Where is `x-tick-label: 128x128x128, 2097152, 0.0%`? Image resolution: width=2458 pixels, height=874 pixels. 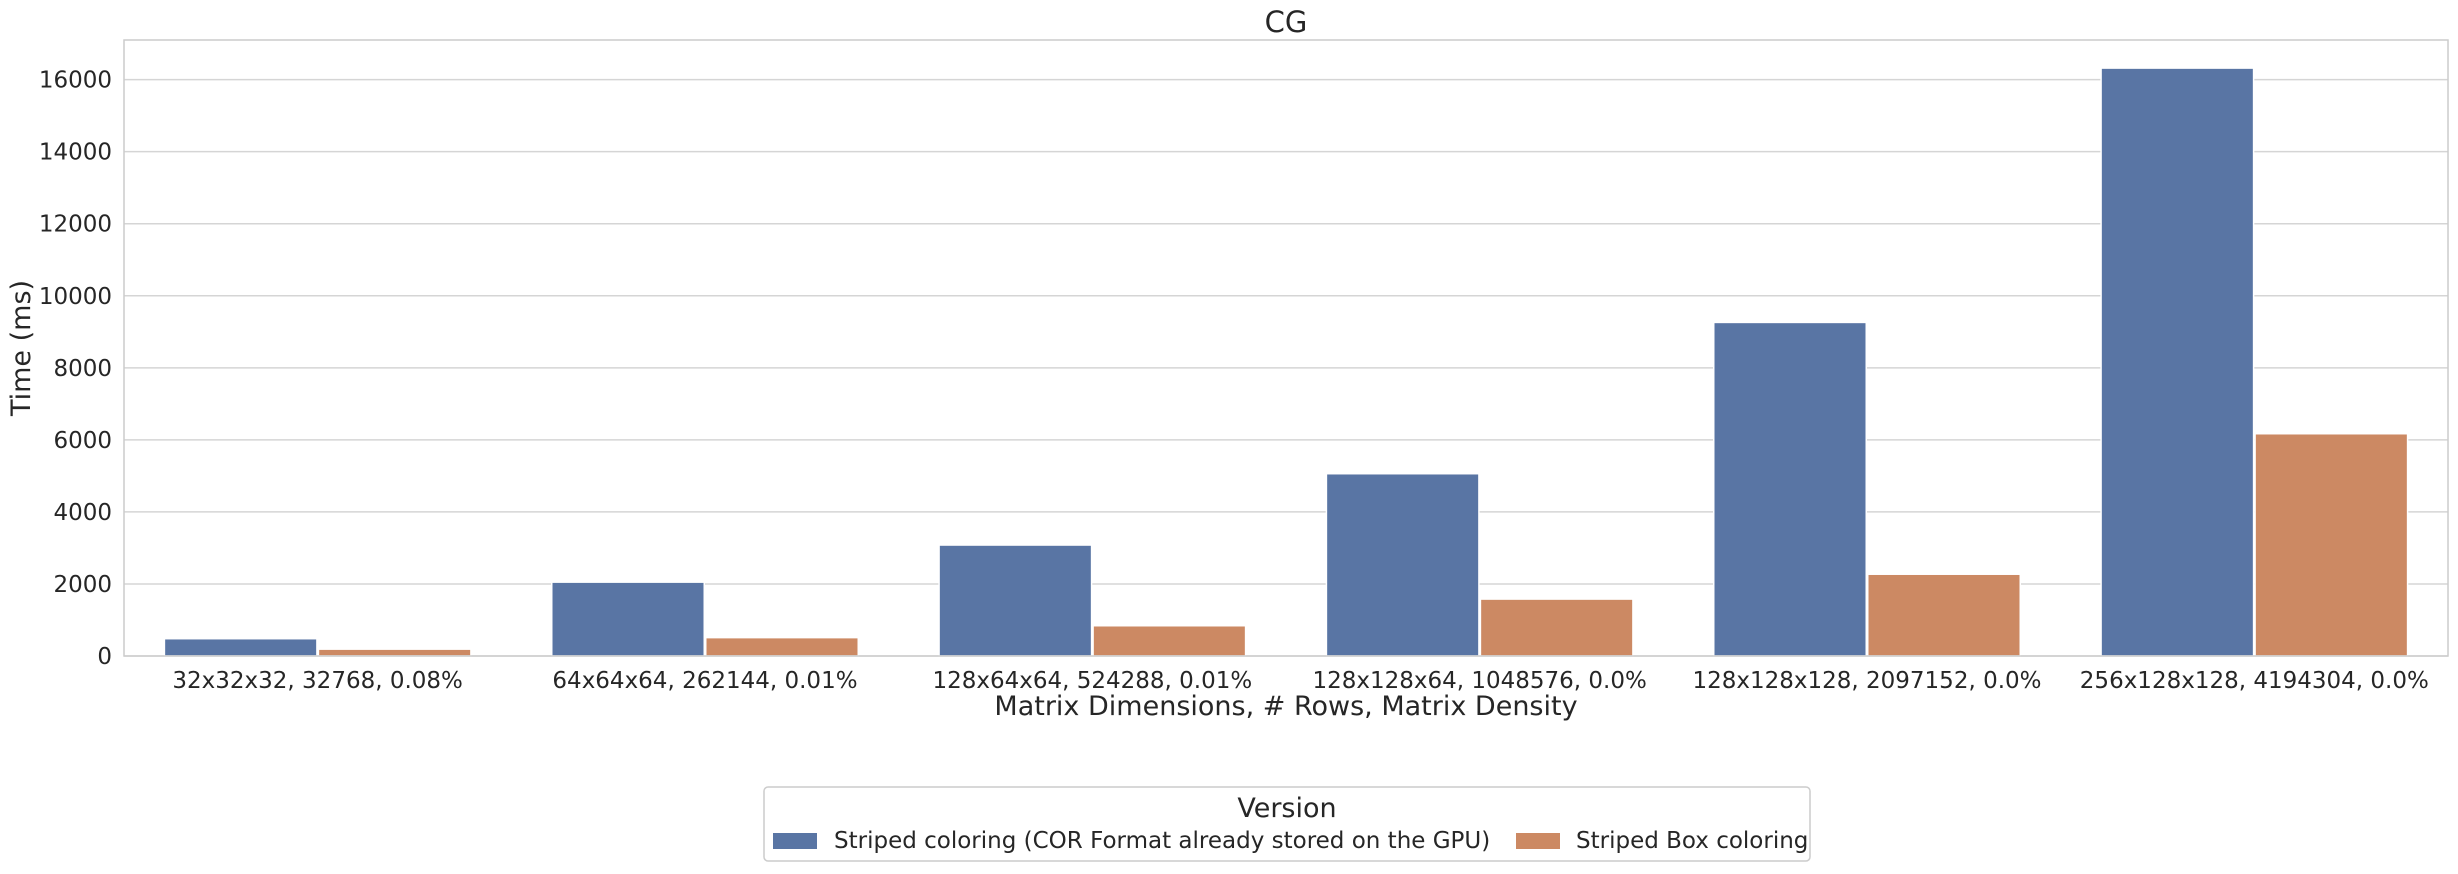 x-tick-label: 128x128x128, 2097152, 0.0% is located at coordinates (1866, 681).